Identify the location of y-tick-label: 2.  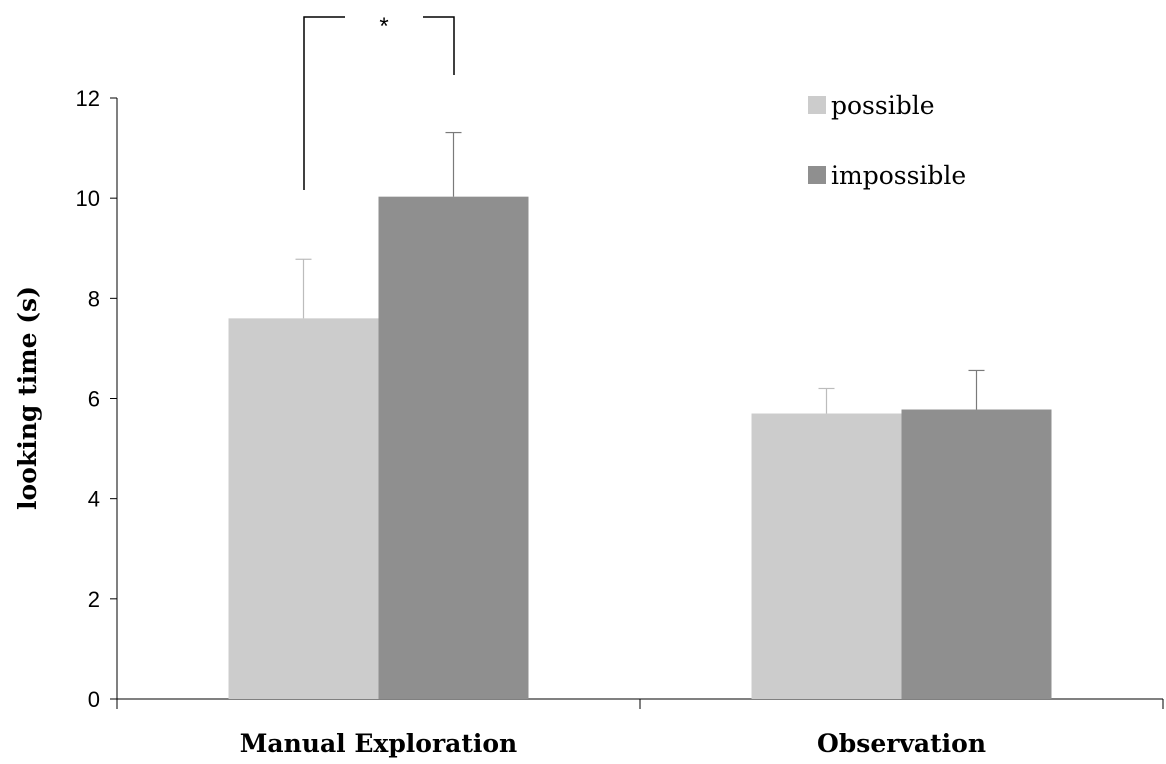
(94, 599).